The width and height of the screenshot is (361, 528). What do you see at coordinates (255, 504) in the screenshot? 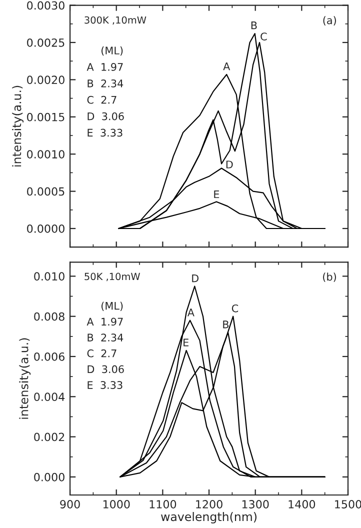
I see `x-tick-label: 1300` at bounding box center [255, 504].